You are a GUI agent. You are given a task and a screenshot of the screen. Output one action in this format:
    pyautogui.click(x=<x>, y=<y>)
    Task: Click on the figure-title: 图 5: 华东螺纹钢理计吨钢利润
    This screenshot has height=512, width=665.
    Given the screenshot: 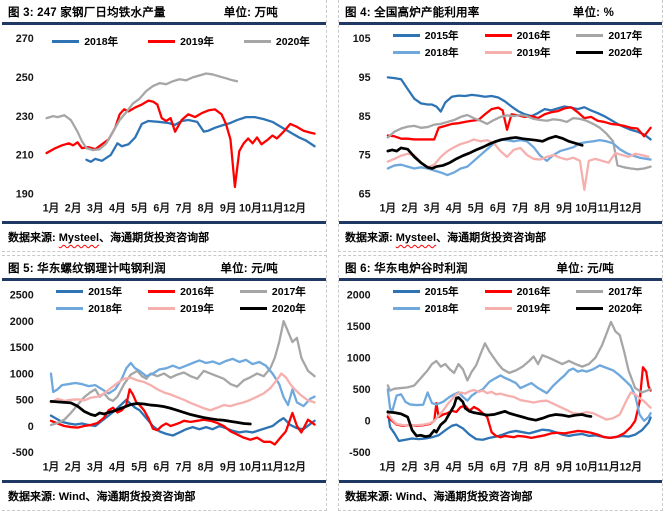 What is the action you would take?
    pyautogui.click(x=87, y=269)
    